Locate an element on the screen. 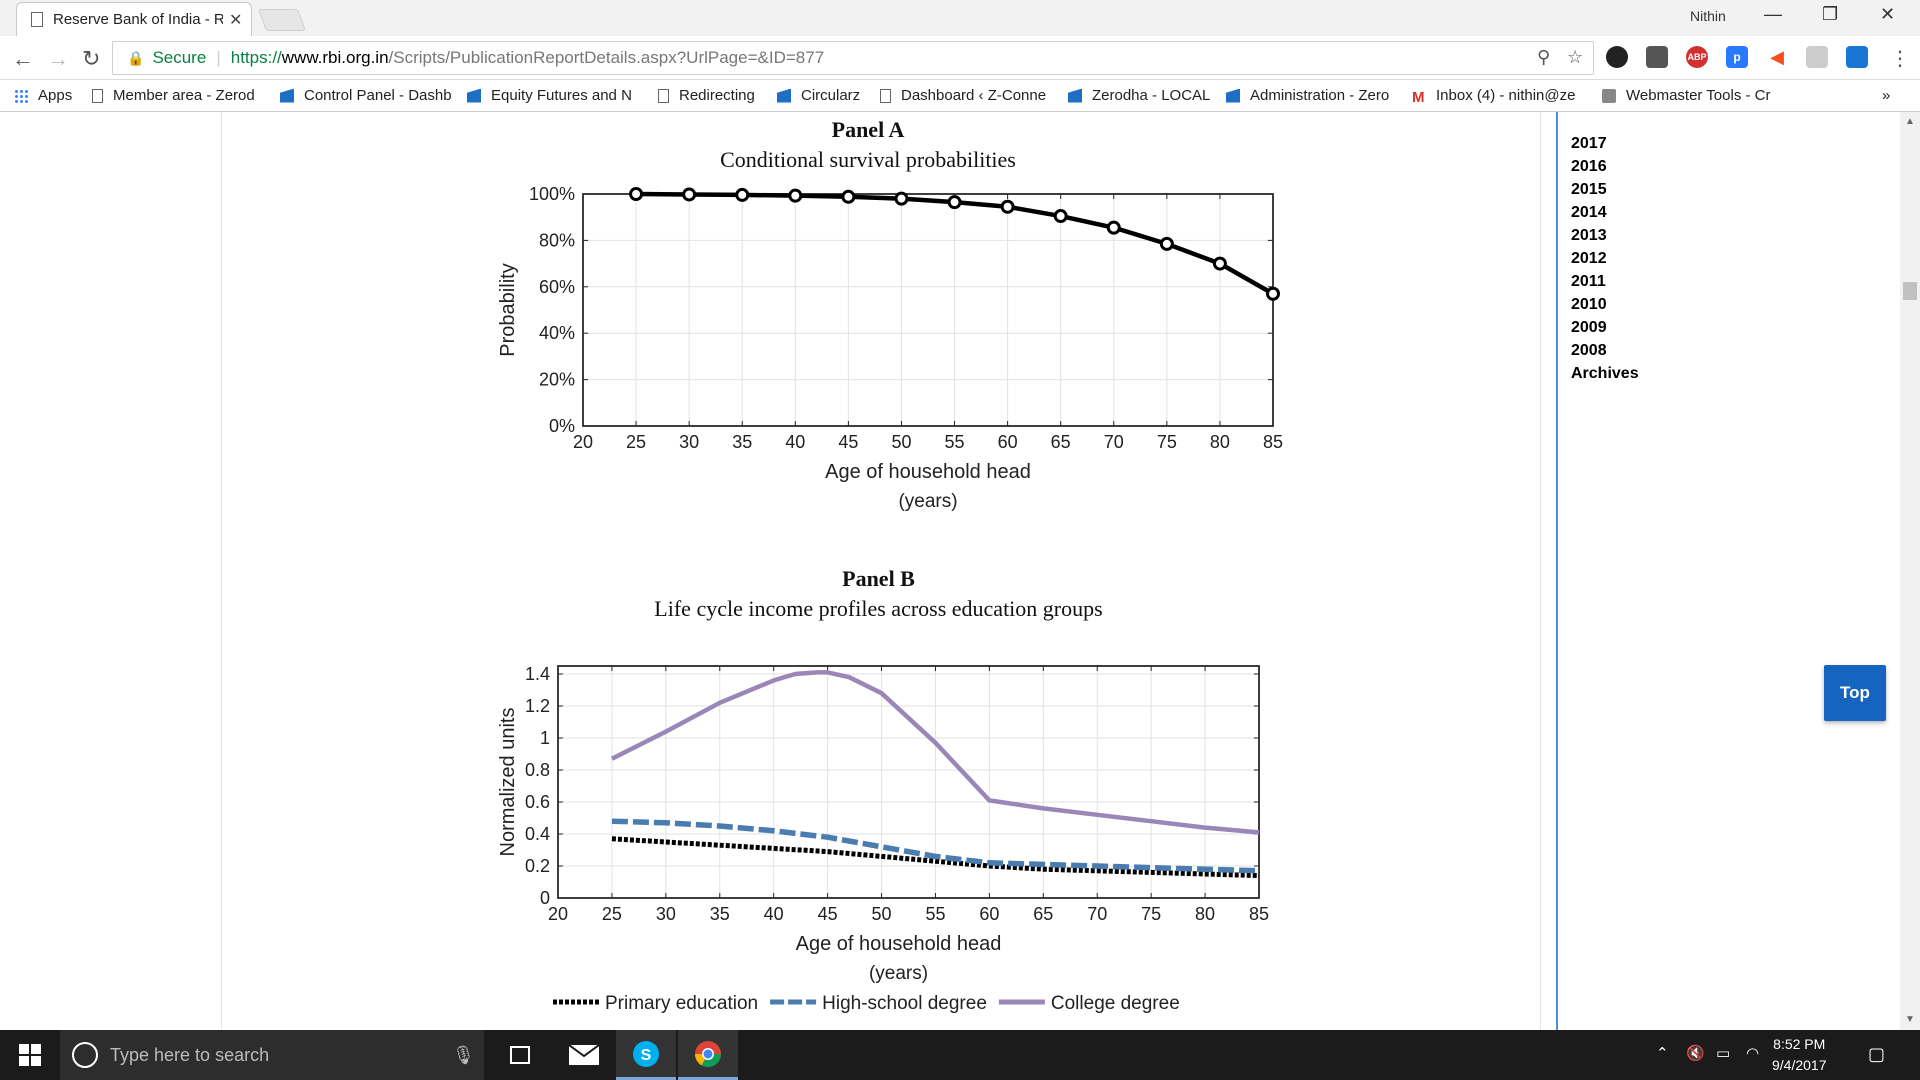  extension-shield-icon is located at coordinates (1657, 57).